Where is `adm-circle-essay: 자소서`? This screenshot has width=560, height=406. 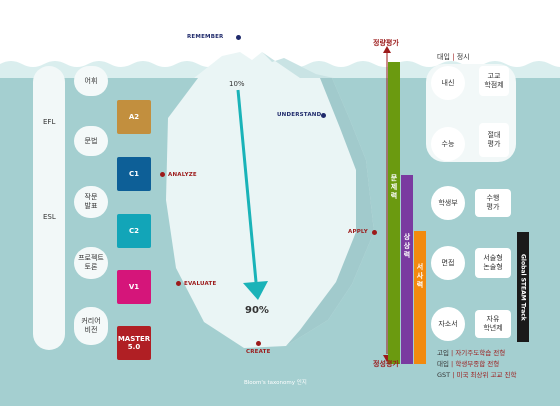
adm-circle-essay: 자소서 is located at coordinates (448, 324).